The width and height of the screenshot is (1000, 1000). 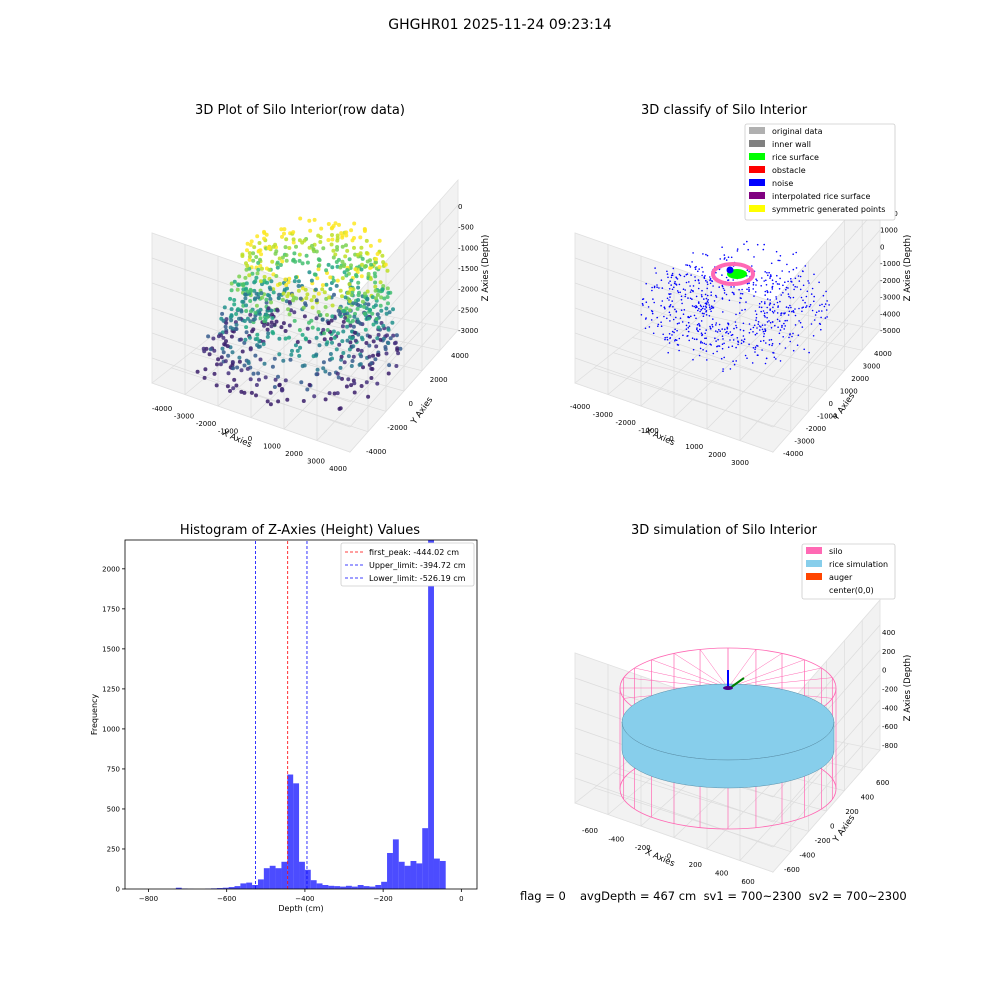 What do you see at coordinates (397, 428) in the screenshot?
I see `raw-ytick-label: -2000` at bounding box center [397, 428].